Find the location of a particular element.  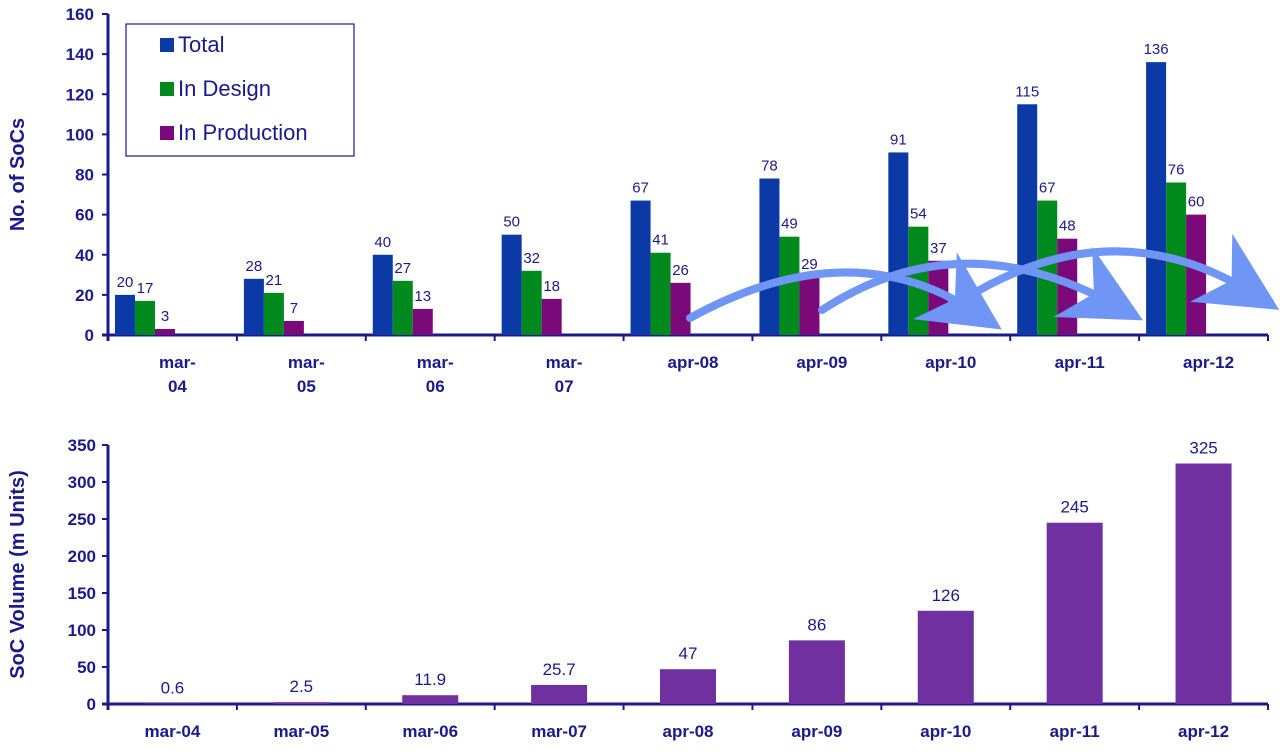

data-label: 3 is located at coordinates (165, 316).